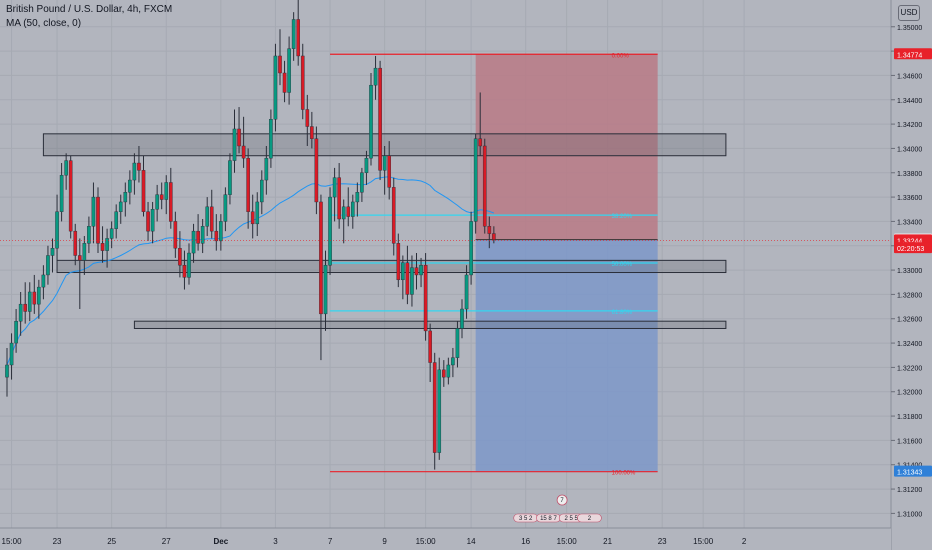  I want to click on fib-level-label: 38.20%, so click(622, 217).